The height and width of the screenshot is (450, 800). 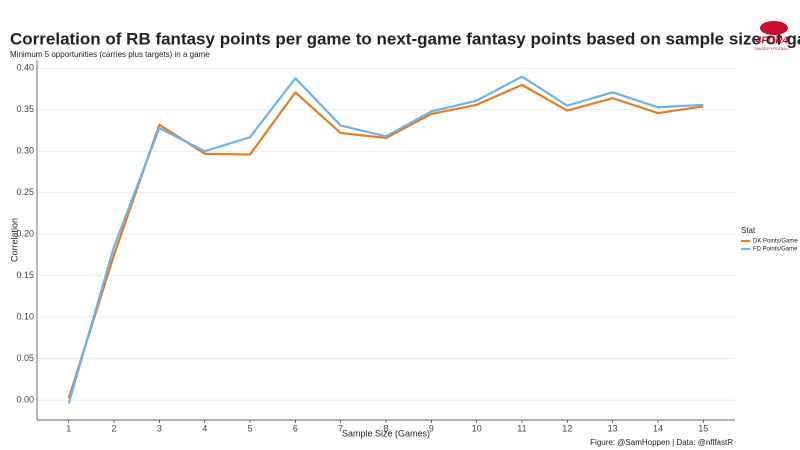 I want to click on x-axis-label: Sample Size (Games), so click(x=386, y=433).